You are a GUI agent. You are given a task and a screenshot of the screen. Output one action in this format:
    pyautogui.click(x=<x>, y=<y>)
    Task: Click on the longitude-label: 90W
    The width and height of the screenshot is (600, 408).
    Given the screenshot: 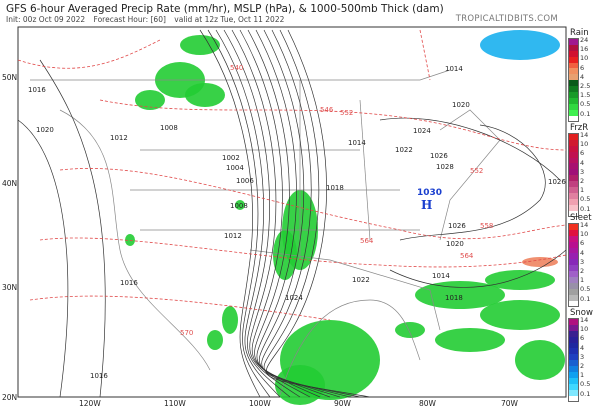 What is the action you would take?
    pyautogui.click(x=343, y=403)
    